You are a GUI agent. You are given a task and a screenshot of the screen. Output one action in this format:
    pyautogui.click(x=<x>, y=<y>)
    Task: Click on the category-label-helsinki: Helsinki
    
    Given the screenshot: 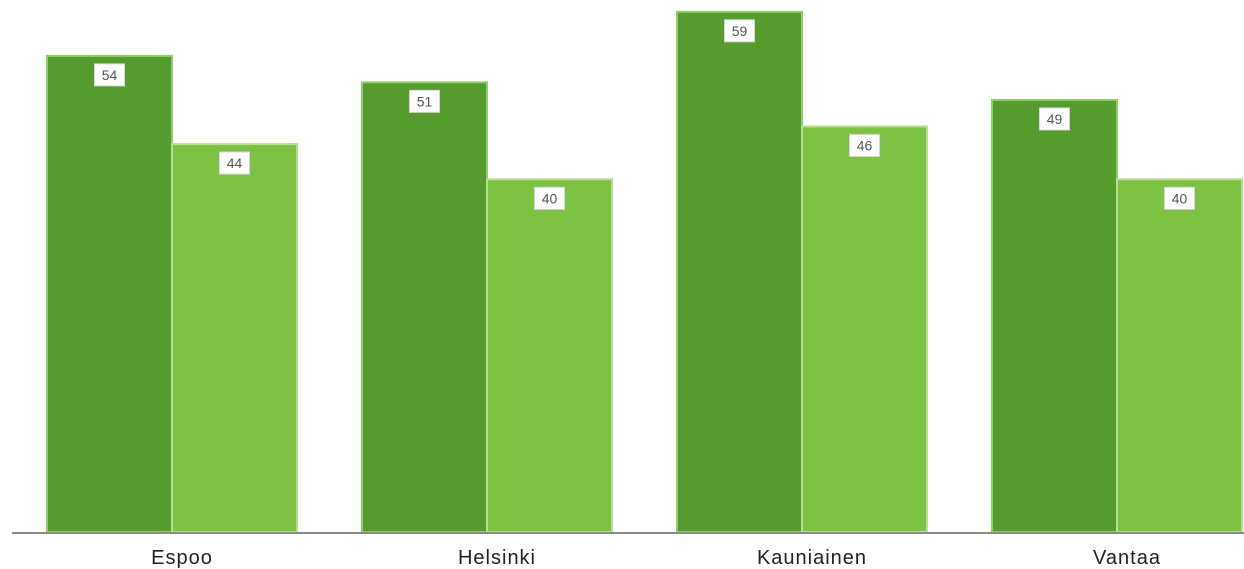 What is the action you would take?
    pyautogui.click(x=497, y=558)
    